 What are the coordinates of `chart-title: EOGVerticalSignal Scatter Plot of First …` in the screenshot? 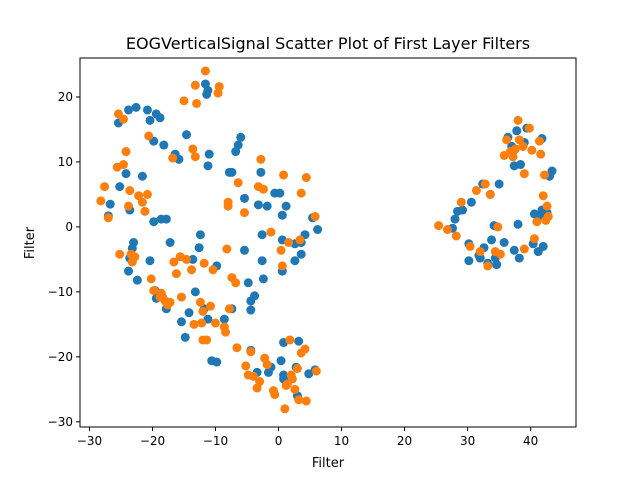 It's located at (328, 43).